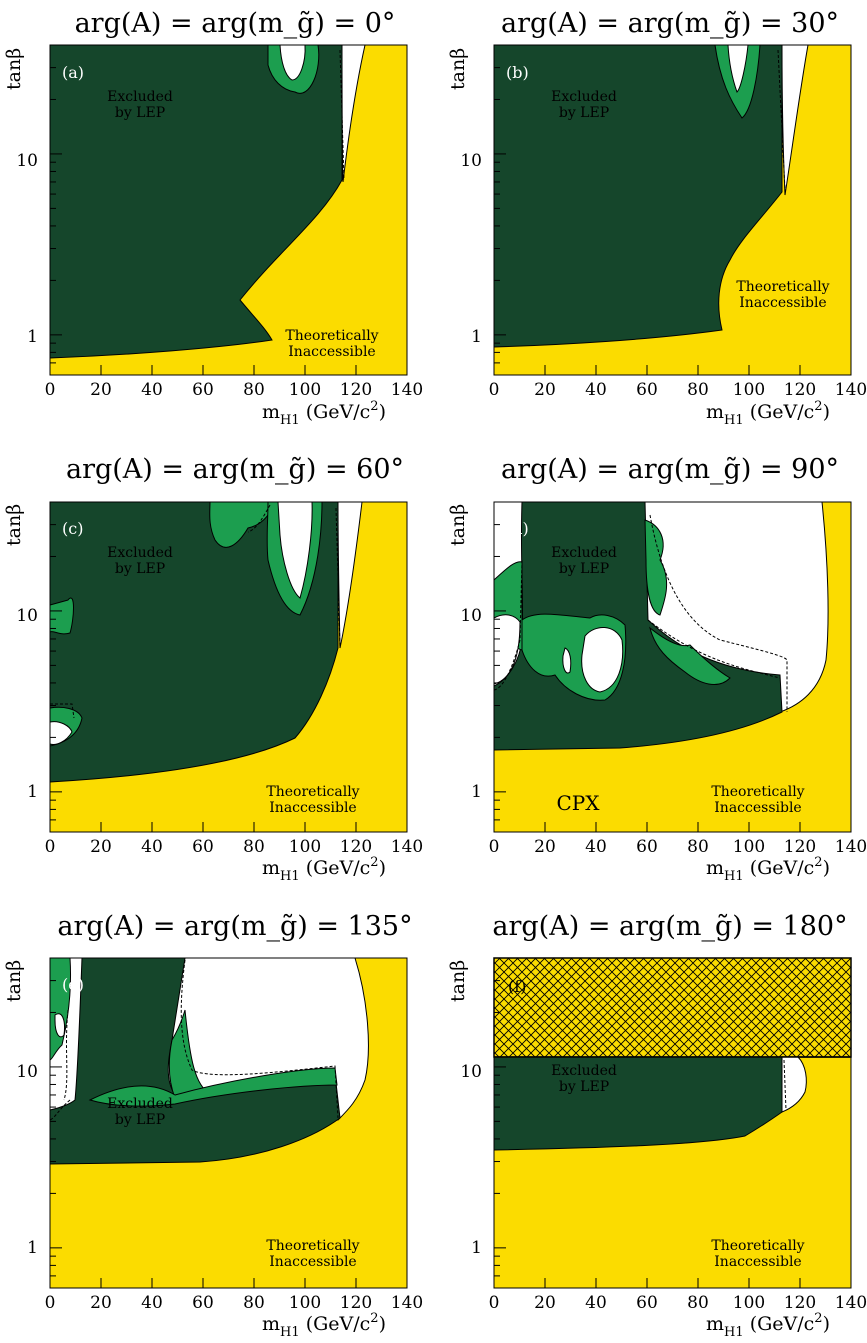  What do you see at coordinates (235, 469) in the screenshot?
I see `panel-title: arg(A) = arg(m_g̃) = 60°` at bounding box center [235, 469].